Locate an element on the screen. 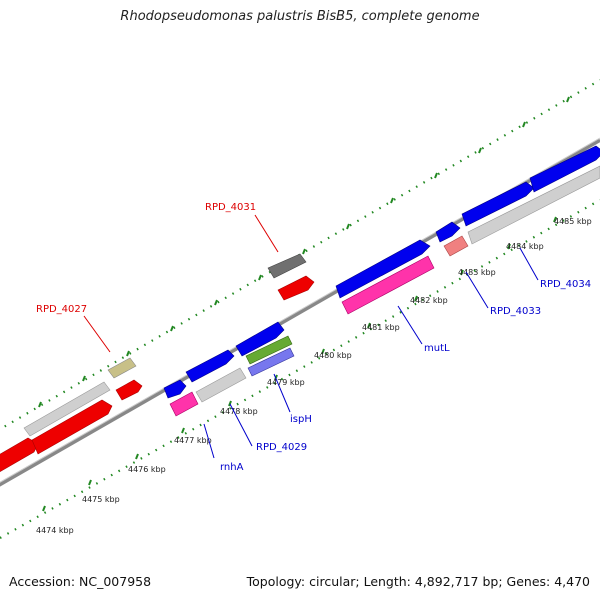 This screenshot has height=600, width=600. gene-rpd4033-pink is located at coordinates (456, 246).